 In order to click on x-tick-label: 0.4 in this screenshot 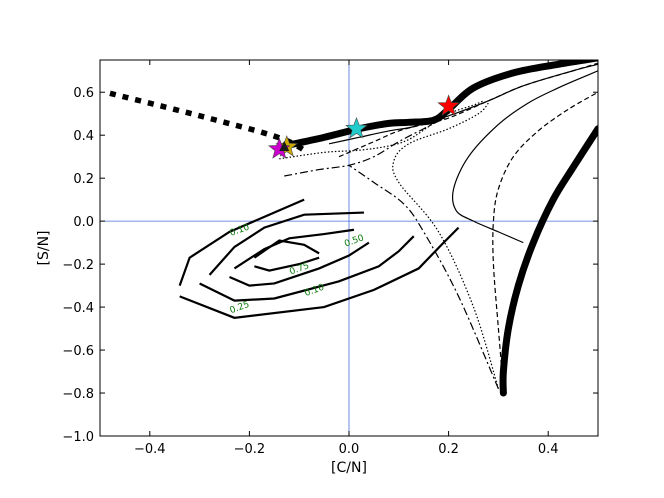, I will do `click(548, 449)`.